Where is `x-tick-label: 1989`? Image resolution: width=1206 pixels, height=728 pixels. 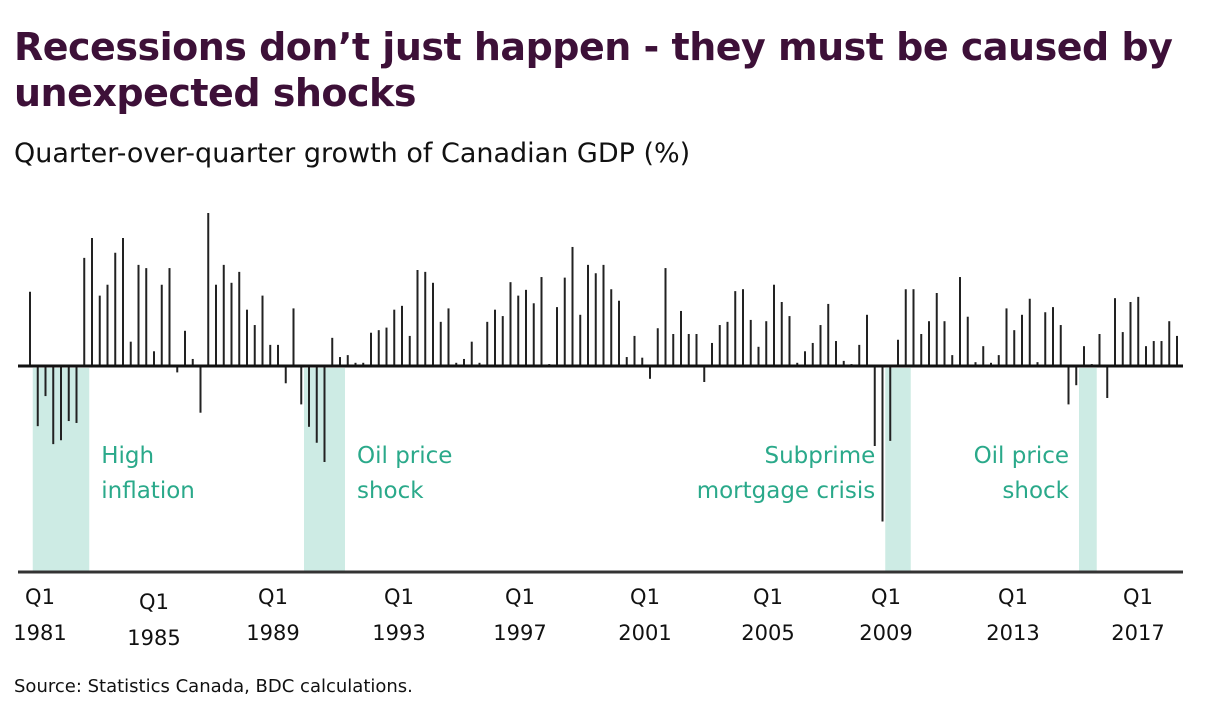 x-tick-label: 1989 is located at coordinates (272, 633).